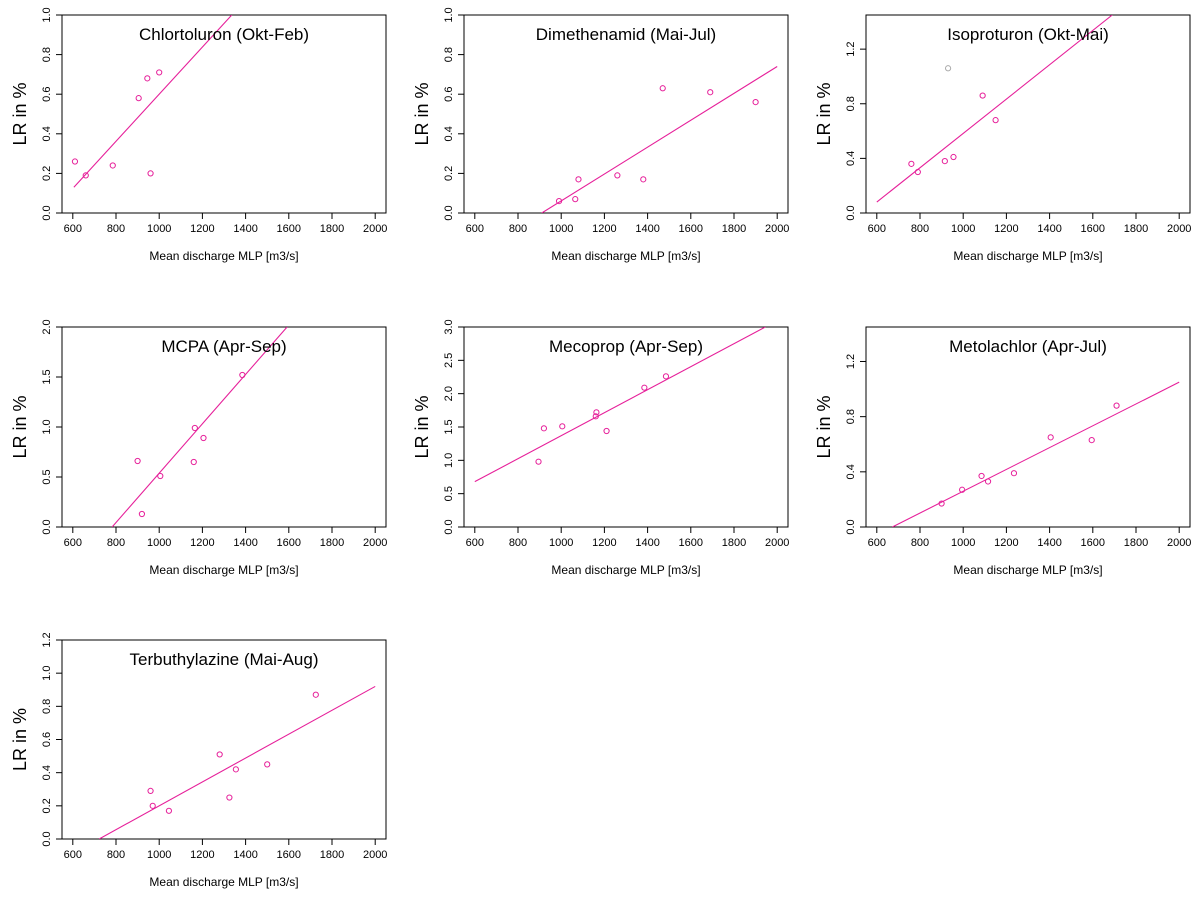 The width and height of the screenshot is (1199, 897). I want to click on panel-title: Terbuthylazine (Mai-Aug), so click(224, 659).